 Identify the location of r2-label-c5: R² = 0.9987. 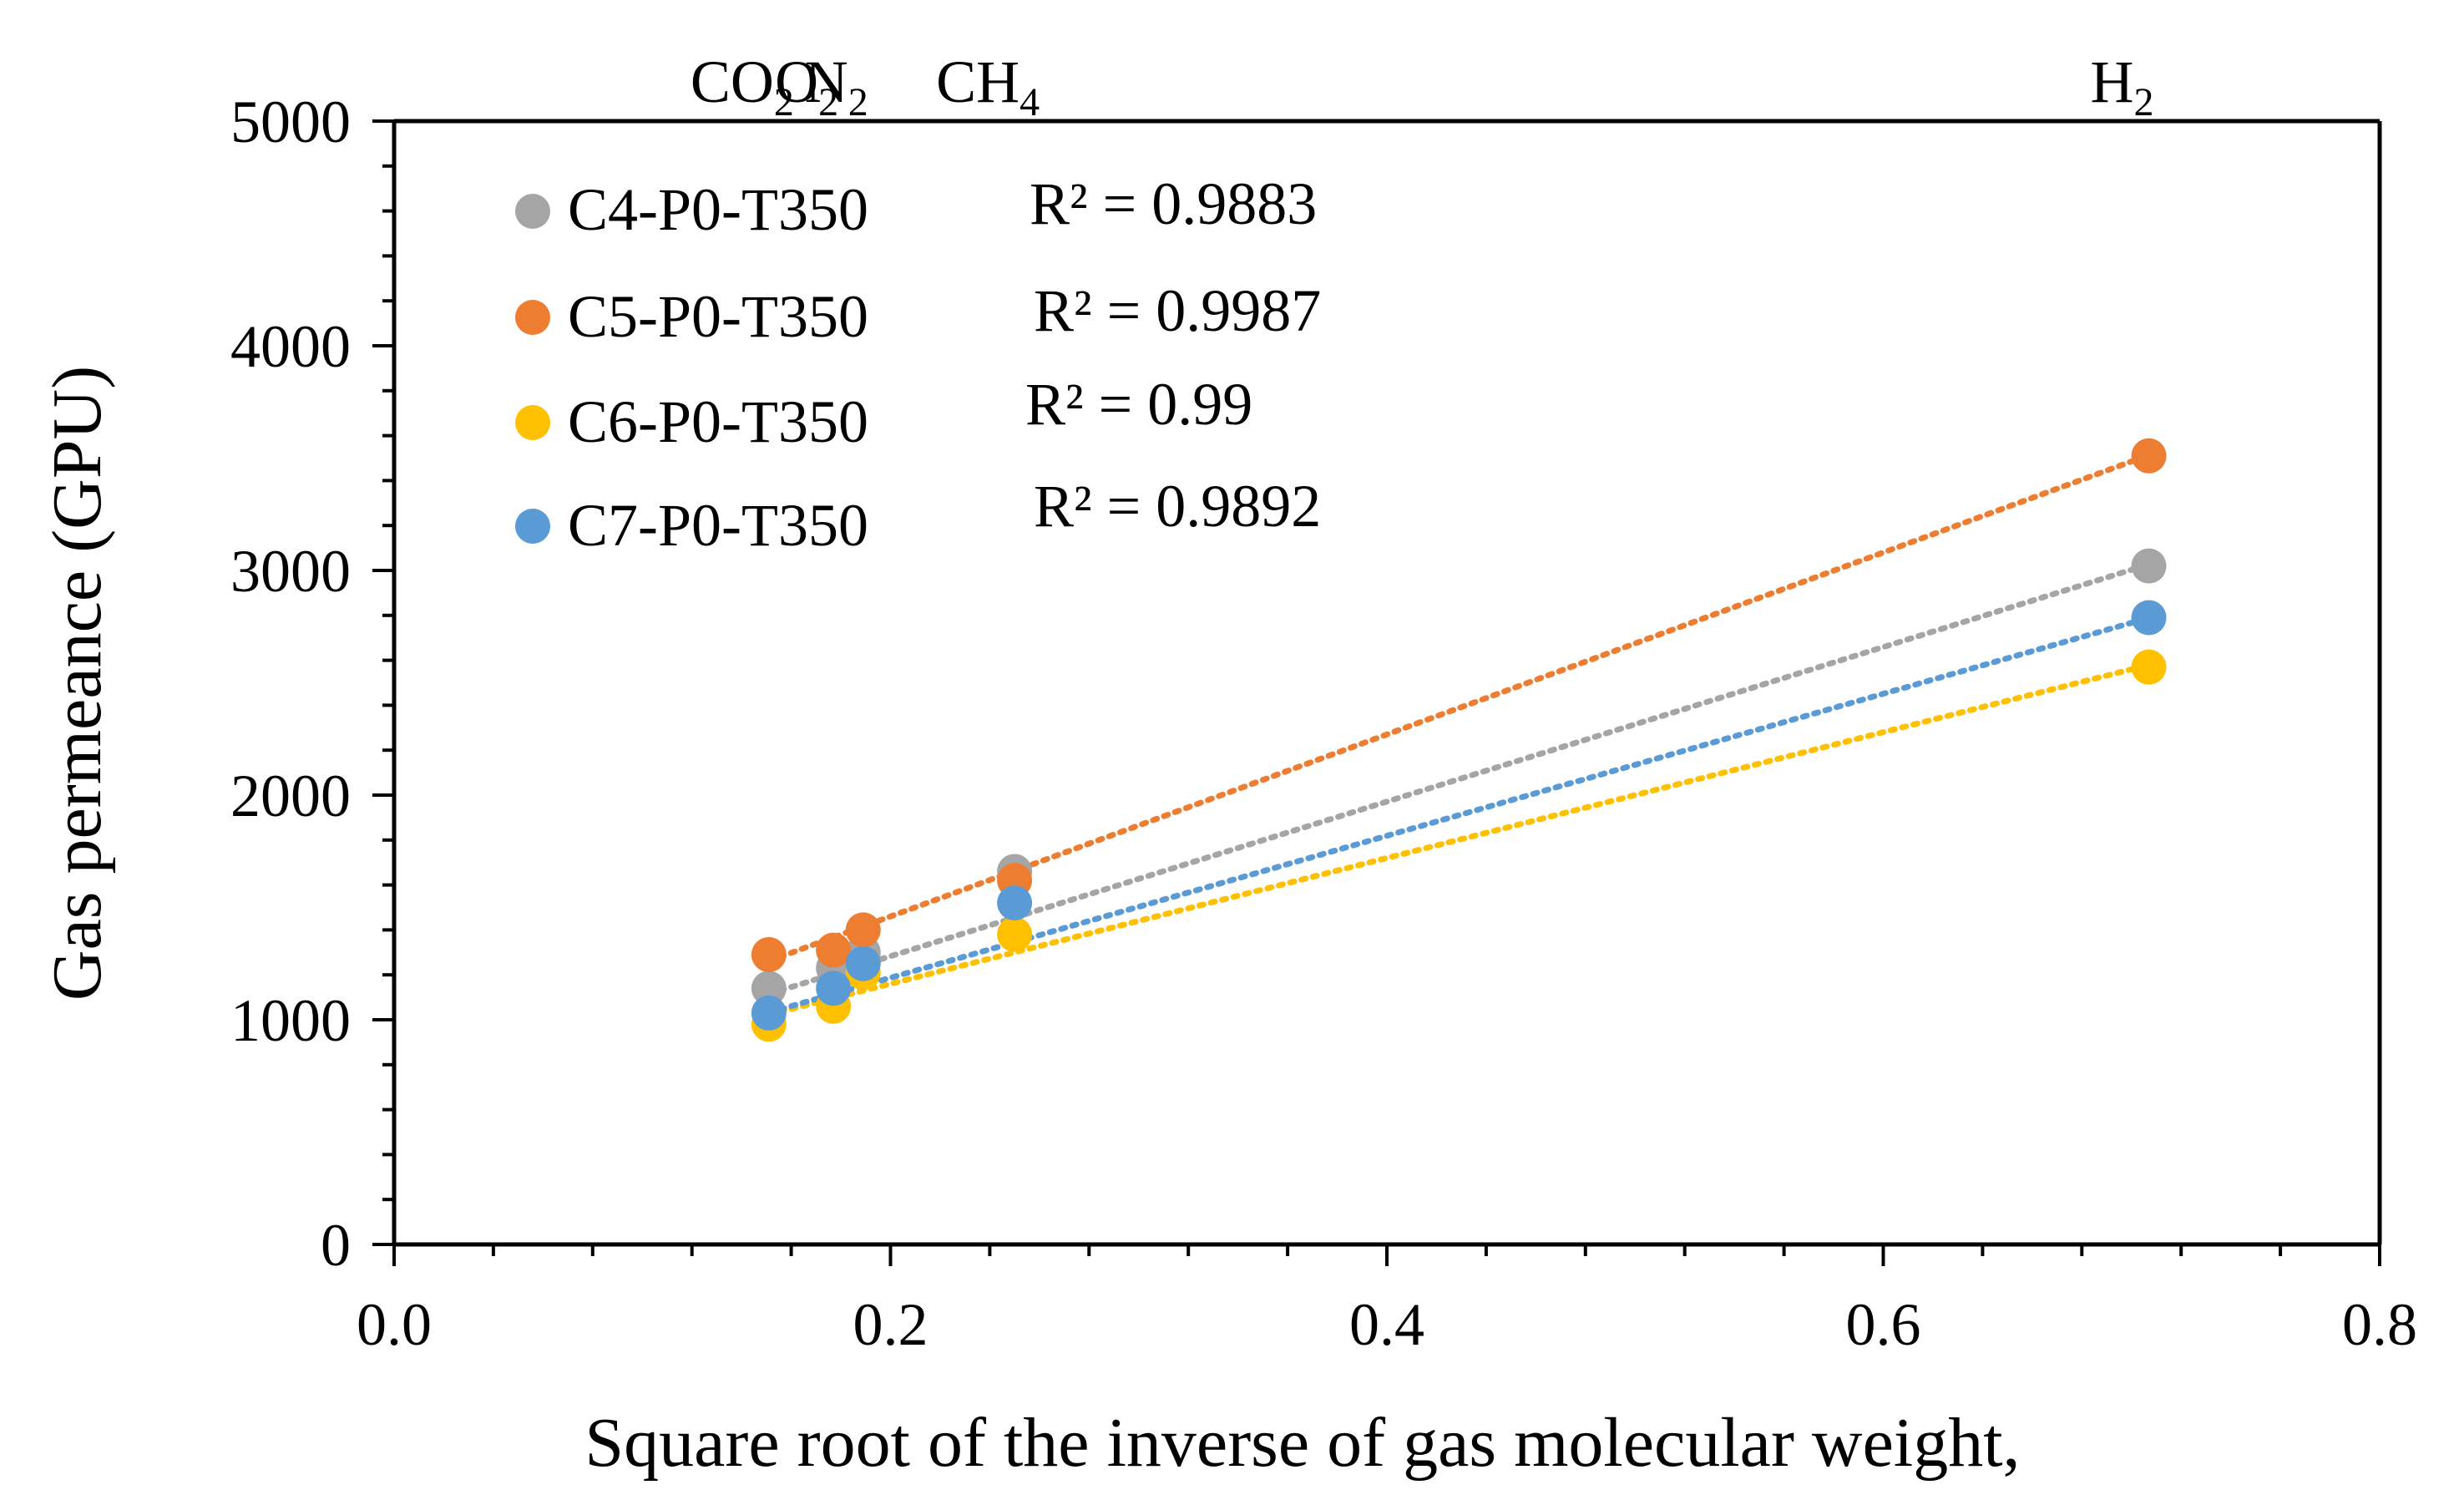
(1177, 310).